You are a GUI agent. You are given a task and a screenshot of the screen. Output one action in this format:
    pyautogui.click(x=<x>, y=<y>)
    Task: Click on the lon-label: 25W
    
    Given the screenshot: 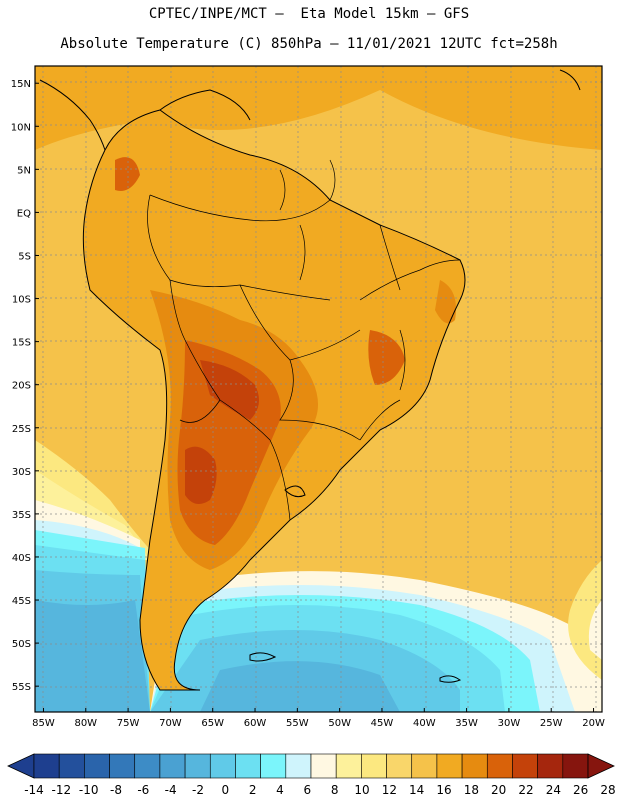 What is the action you would take?
    pyautogui.click(x=551, y=723)
    